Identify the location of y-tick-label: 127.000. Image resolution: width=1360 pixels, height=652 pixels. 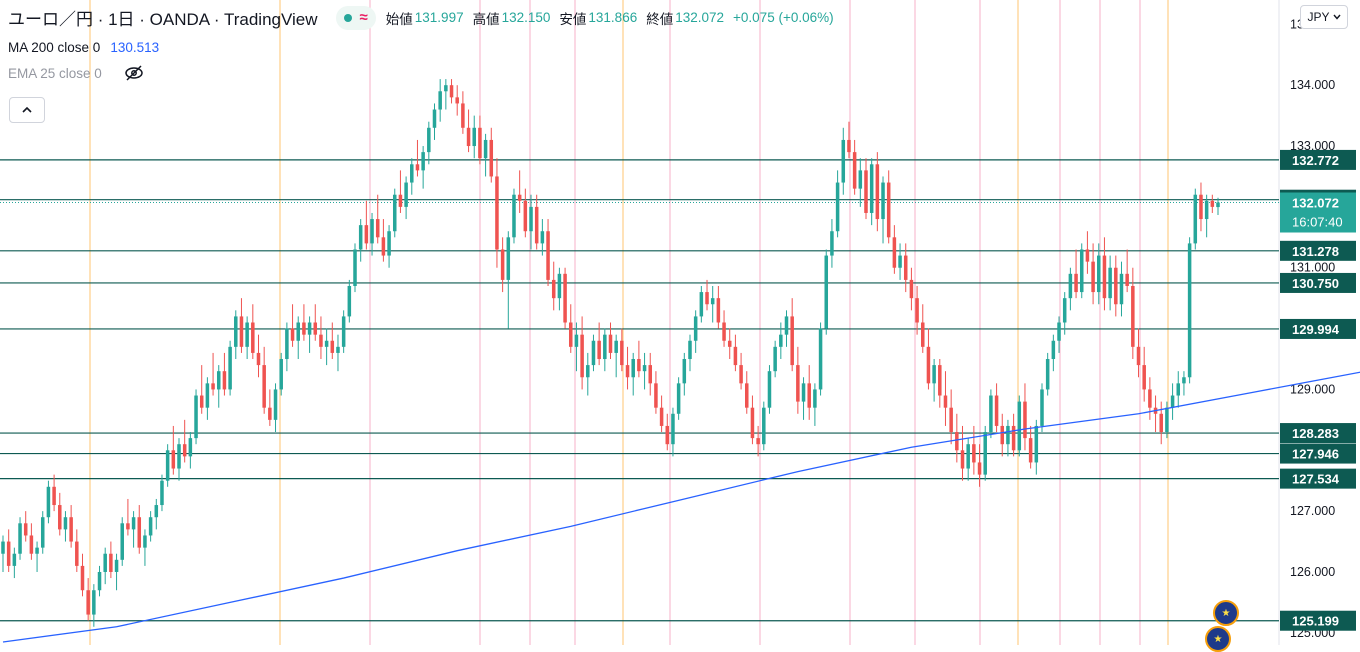
(1312, 511).